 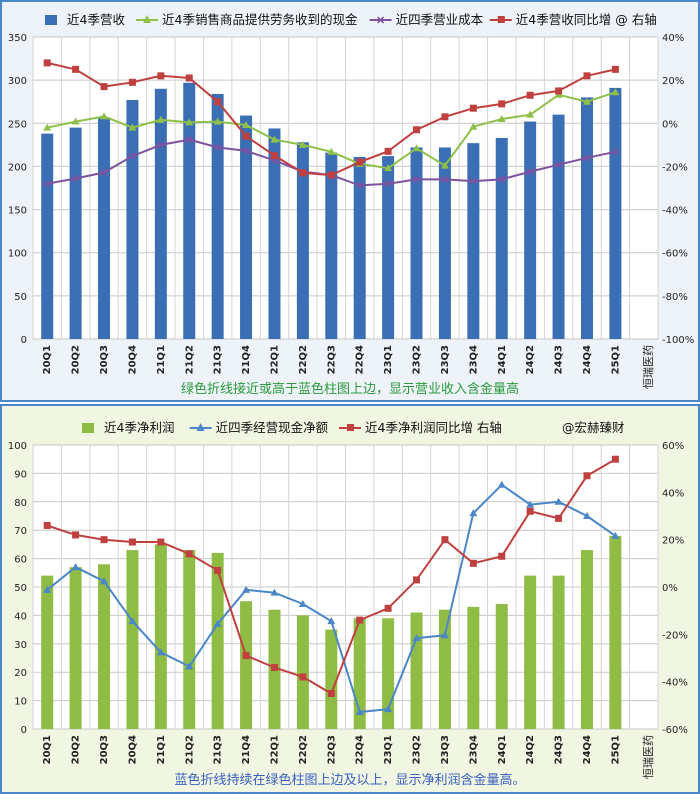 I want to click on x-tick-label: 21Q3, so click(x=218, y=749).